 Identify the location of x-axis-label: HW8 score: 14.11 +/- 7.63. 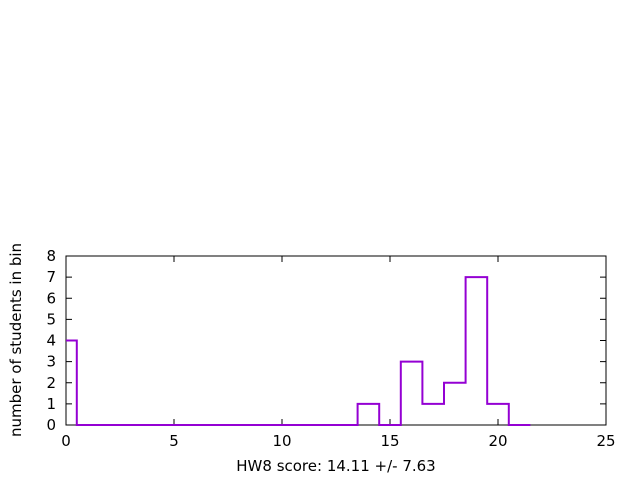
(335, 466).